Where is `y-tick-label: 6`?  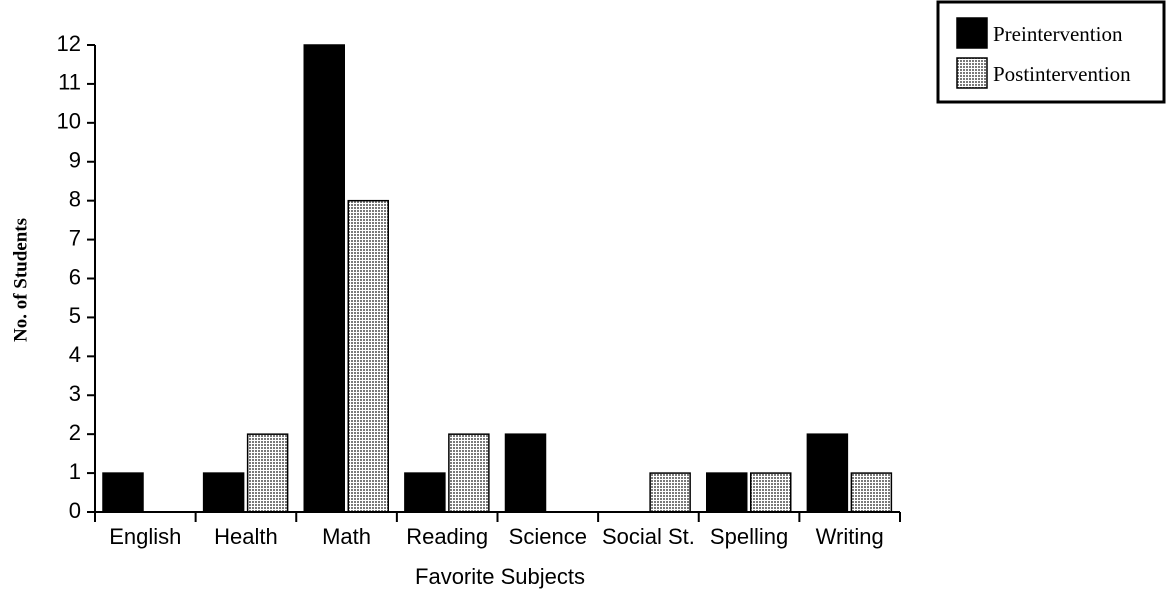 y-tick-label: 6 is located at coordinates (75, 276).